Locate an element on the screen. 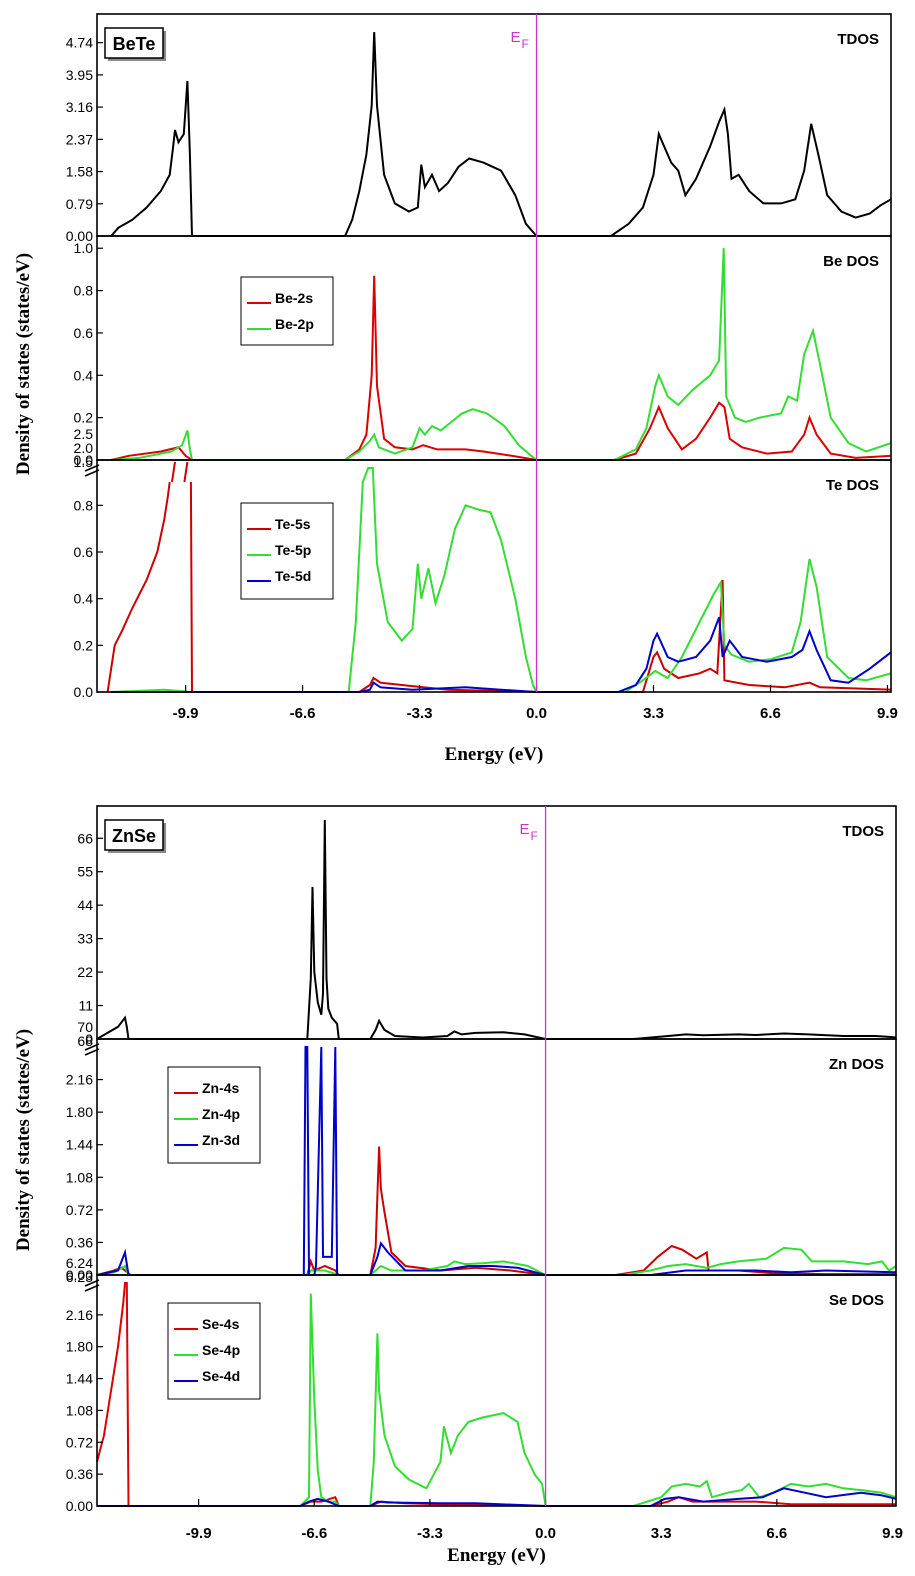 The image size is (915, 1576). y-tick-label: 33 is located at coordinates (85, 939).